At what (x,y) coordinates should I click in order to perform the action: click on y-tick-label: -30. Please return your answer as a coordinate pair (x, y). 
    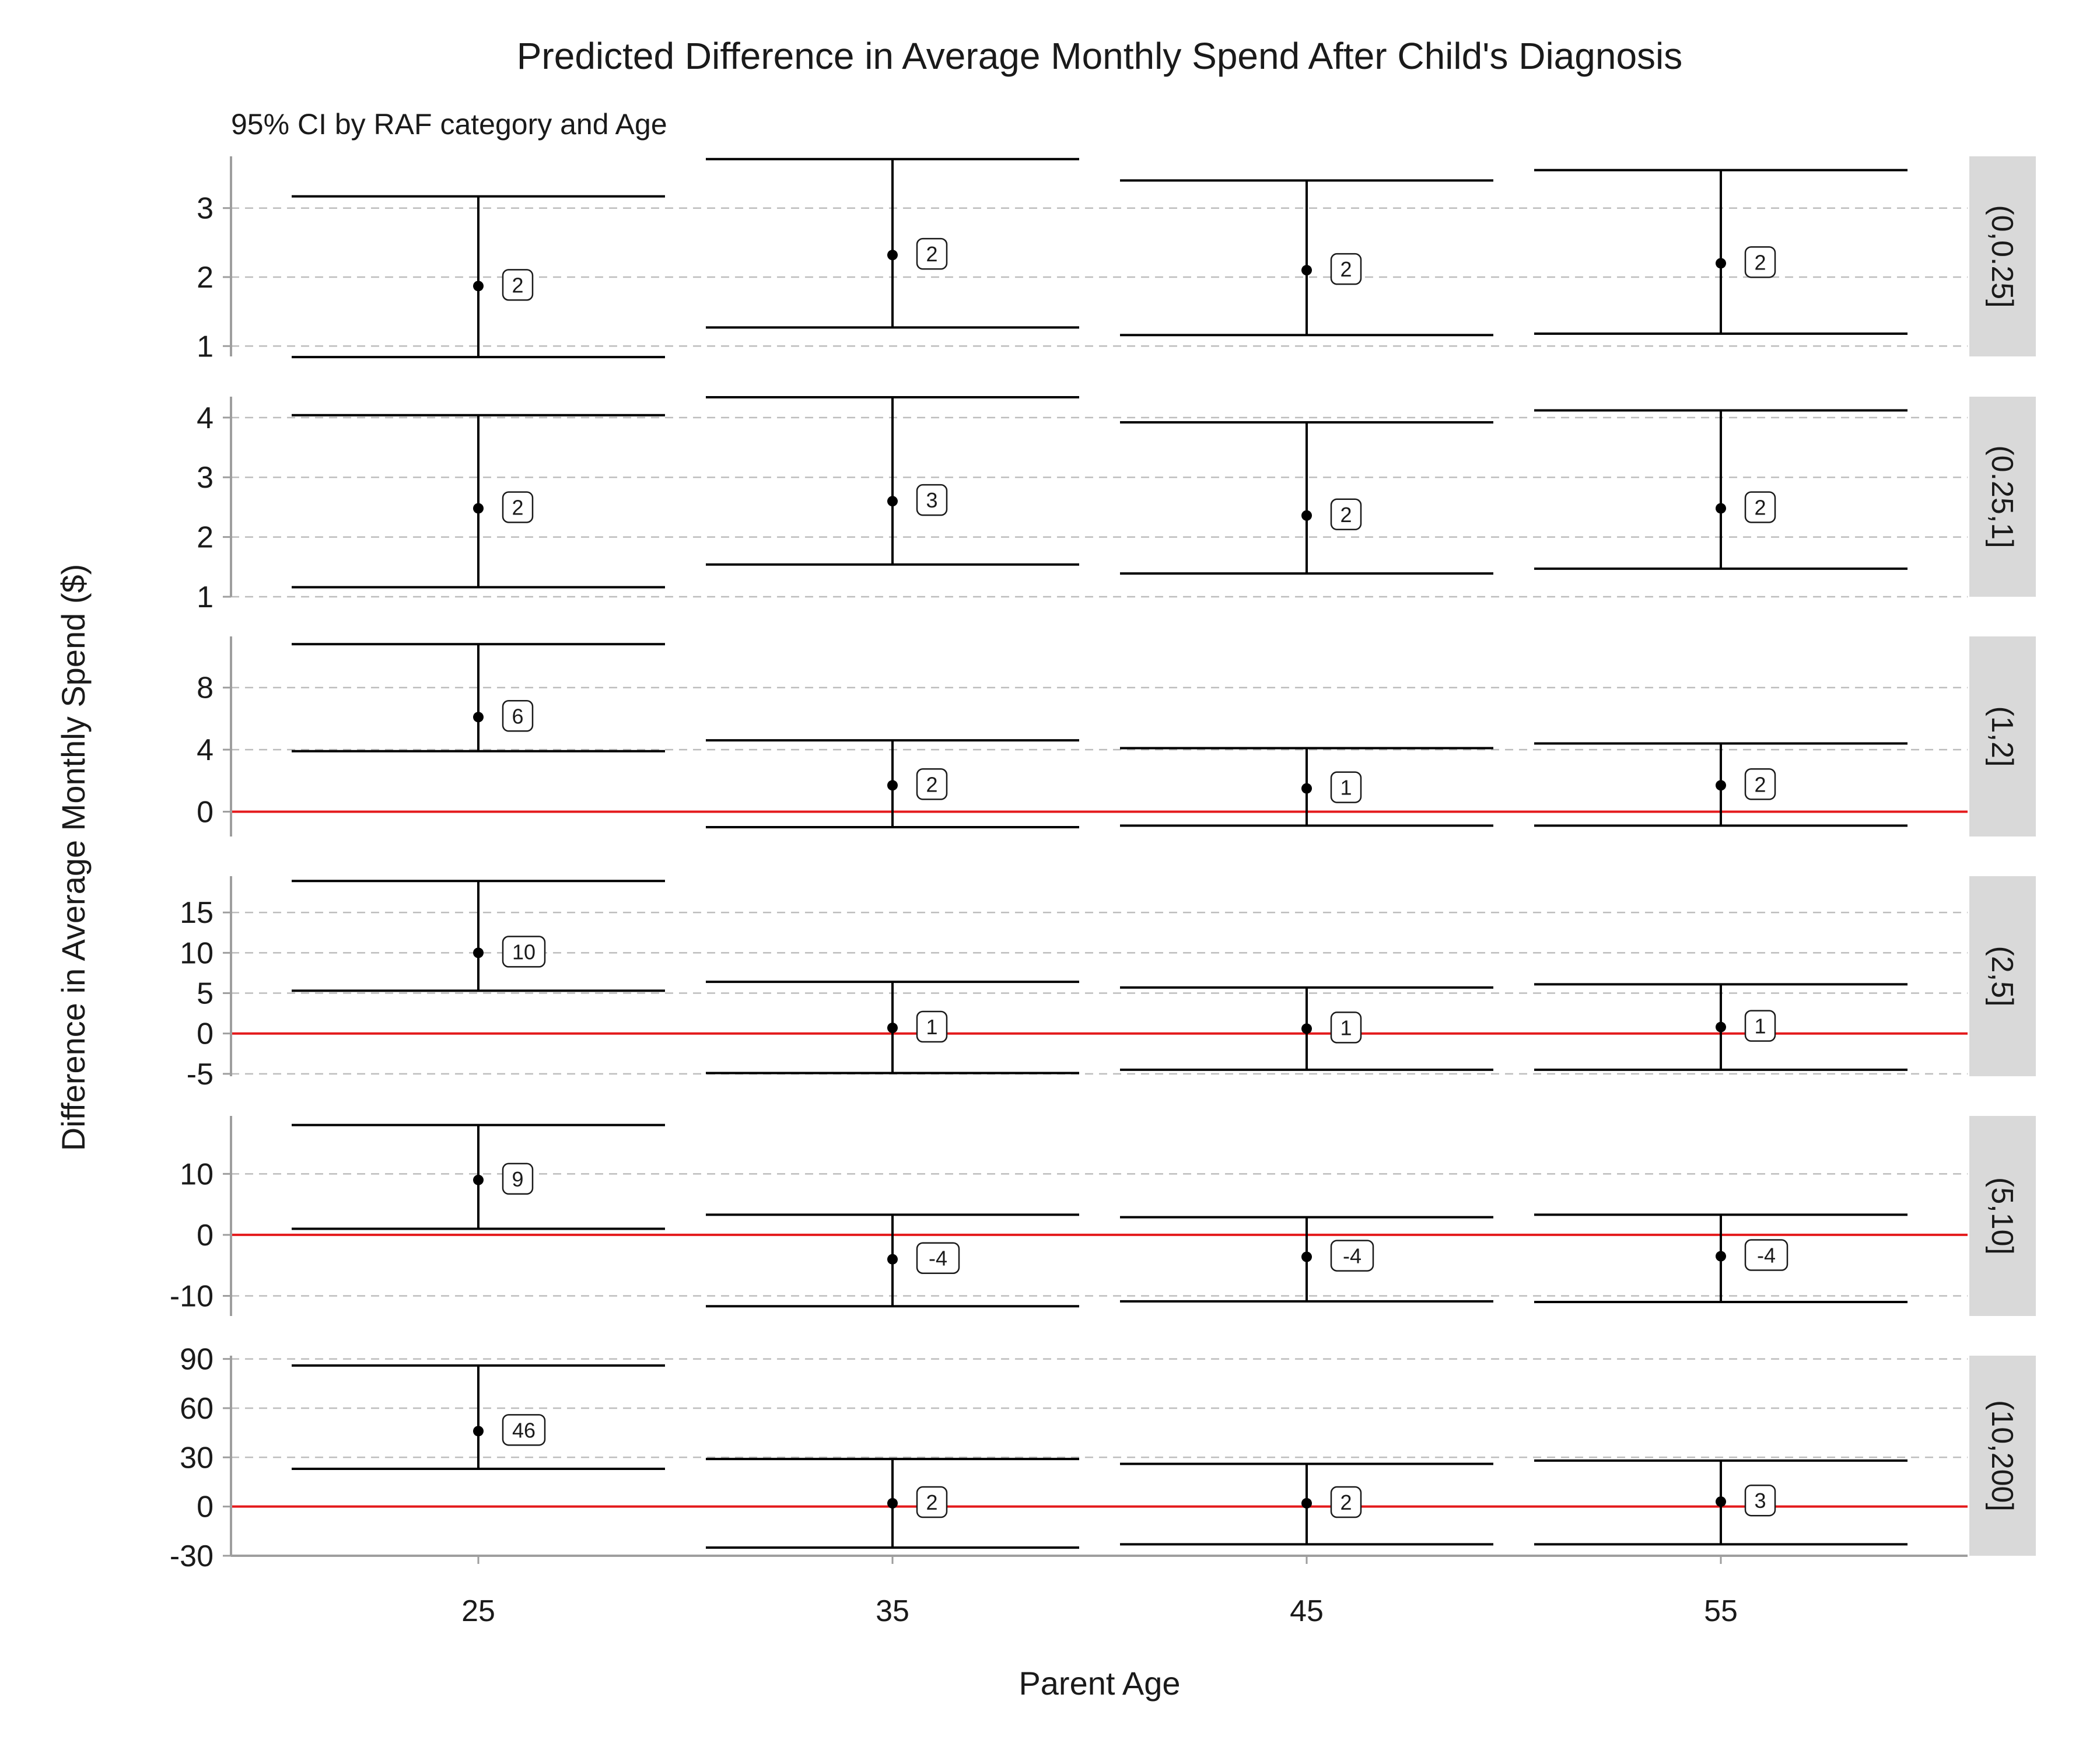
    Looking at the image, I should click on (192, 1556).